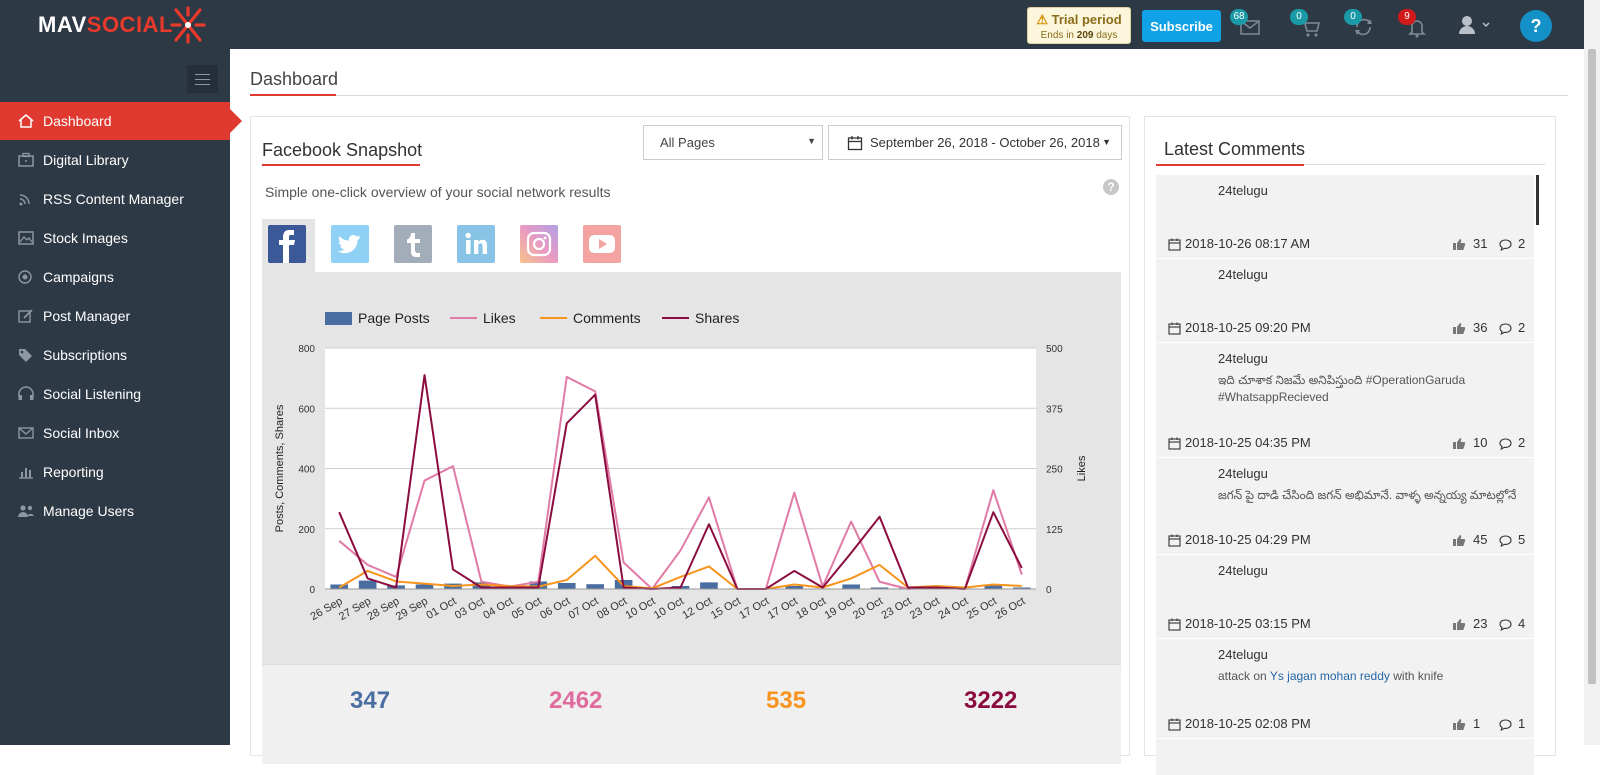 The image size is (1600, 775). Describe the element at coordinates (1592, 366) in the screenshot. I see `page-scrollbar-thumb` at that location.